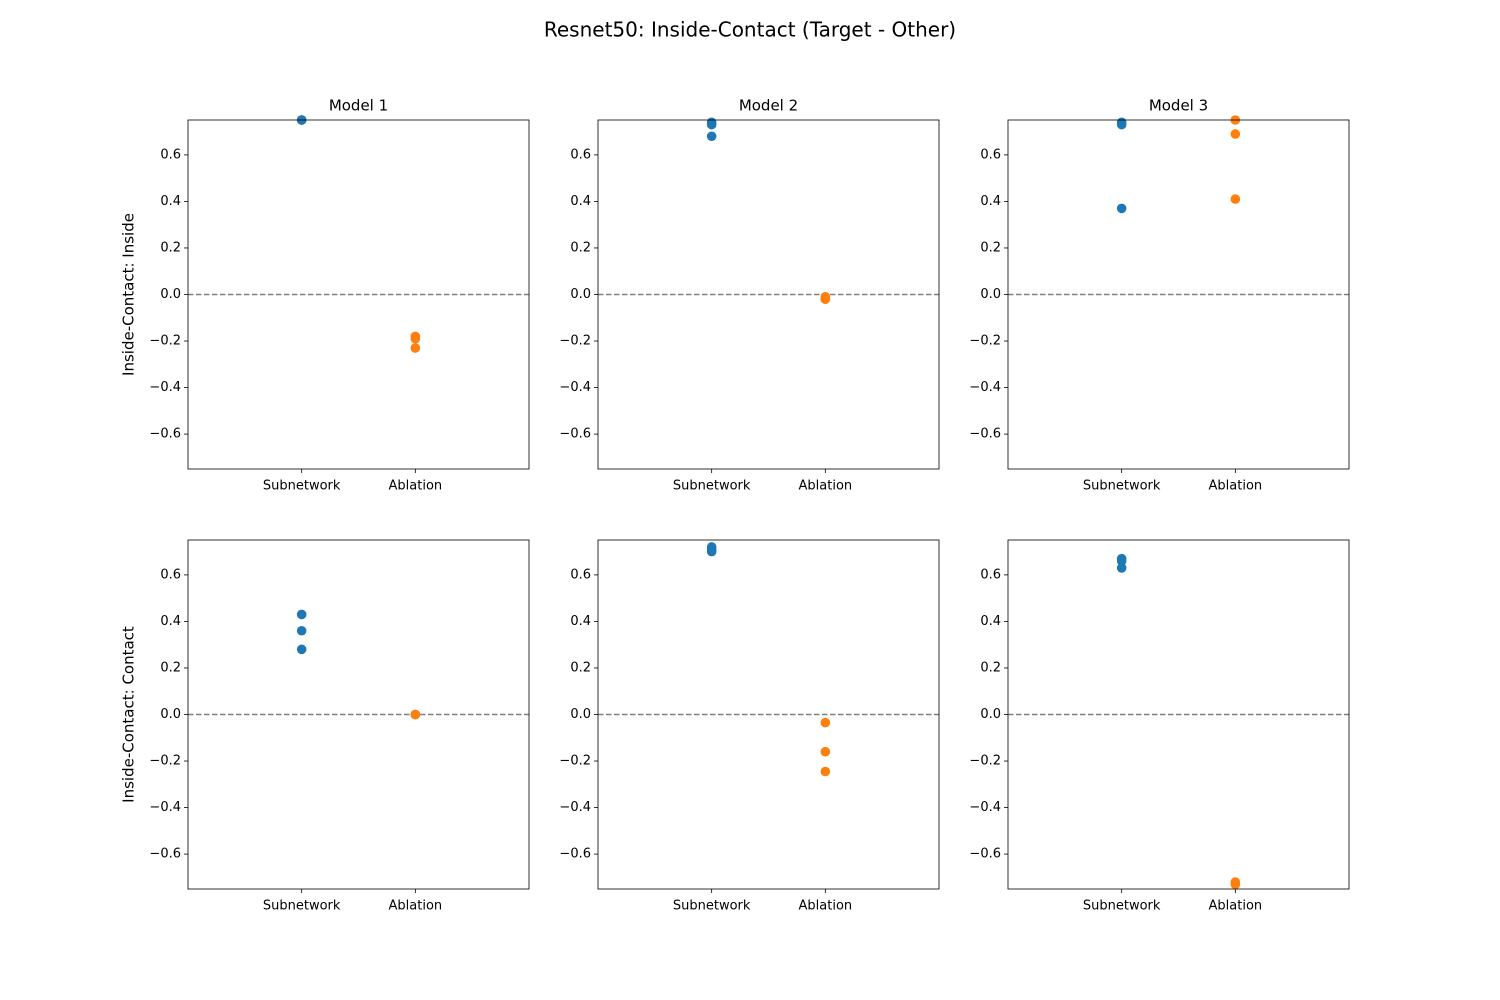  What do you see at coordinates (768, 106) in the screenshot?
I see `subplot-title: Model 2` at bounding box center [768, 106].